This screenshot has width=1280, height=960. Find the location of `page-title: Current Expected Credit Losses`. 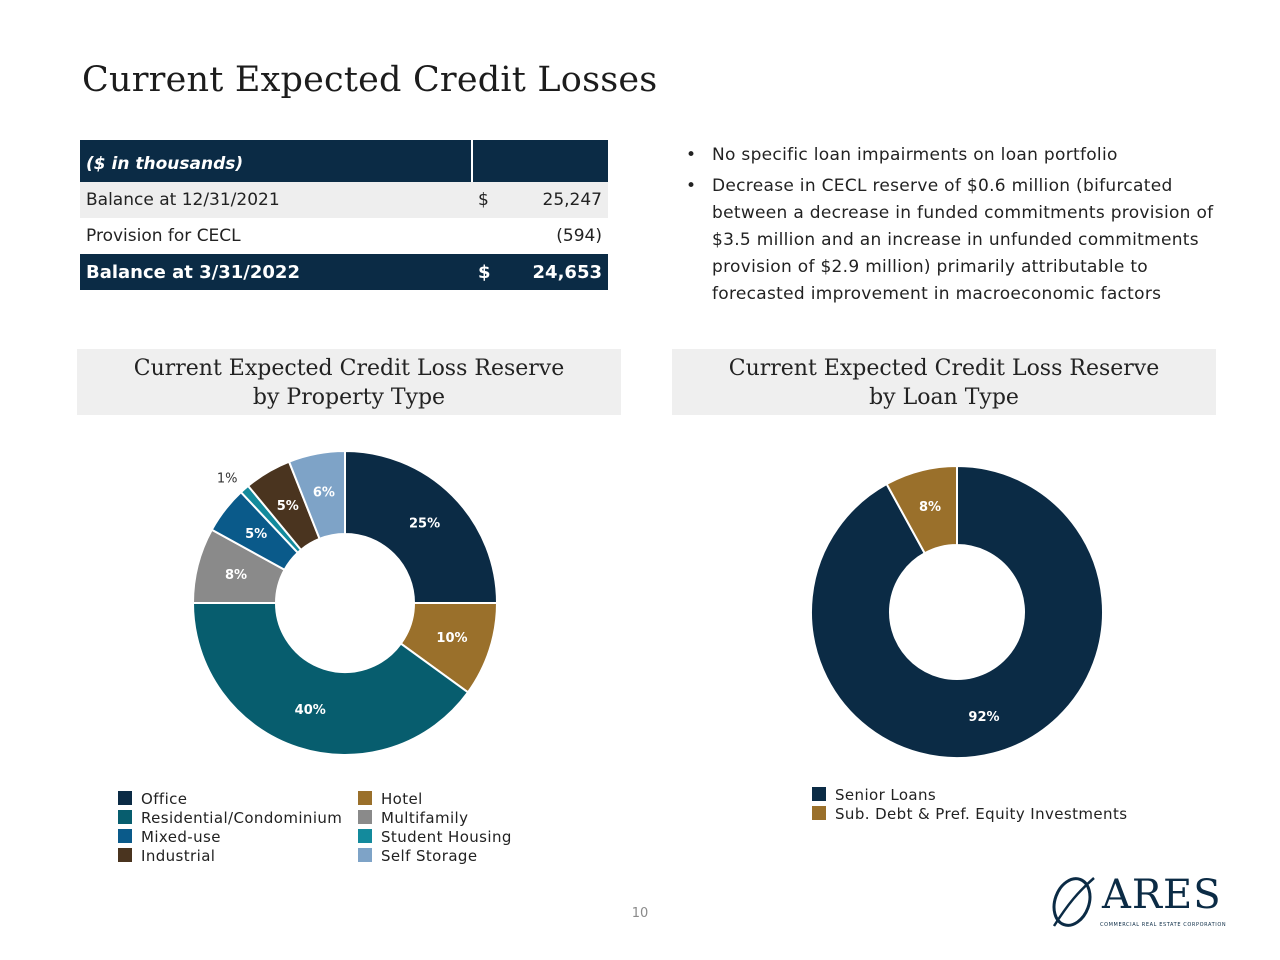

page-title: Current Expected Credit Losses is located at coordinates (370, 80).